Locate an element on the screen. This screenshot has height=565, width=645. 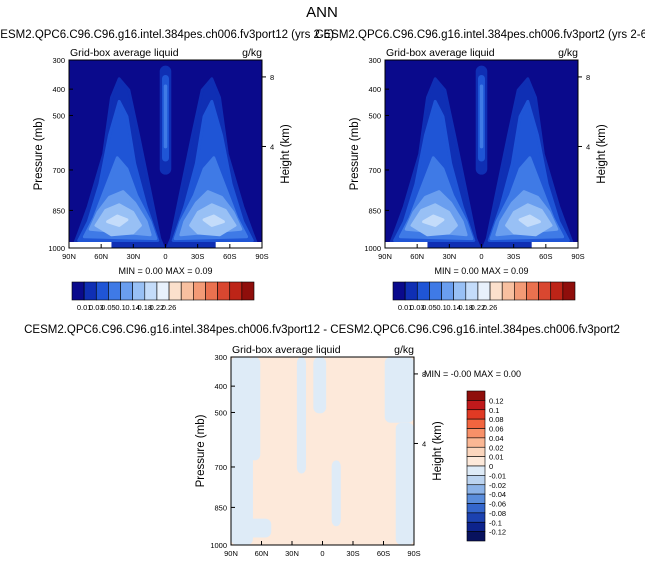
y-tick-right-label: 8 is located at coordinates (588, 77).